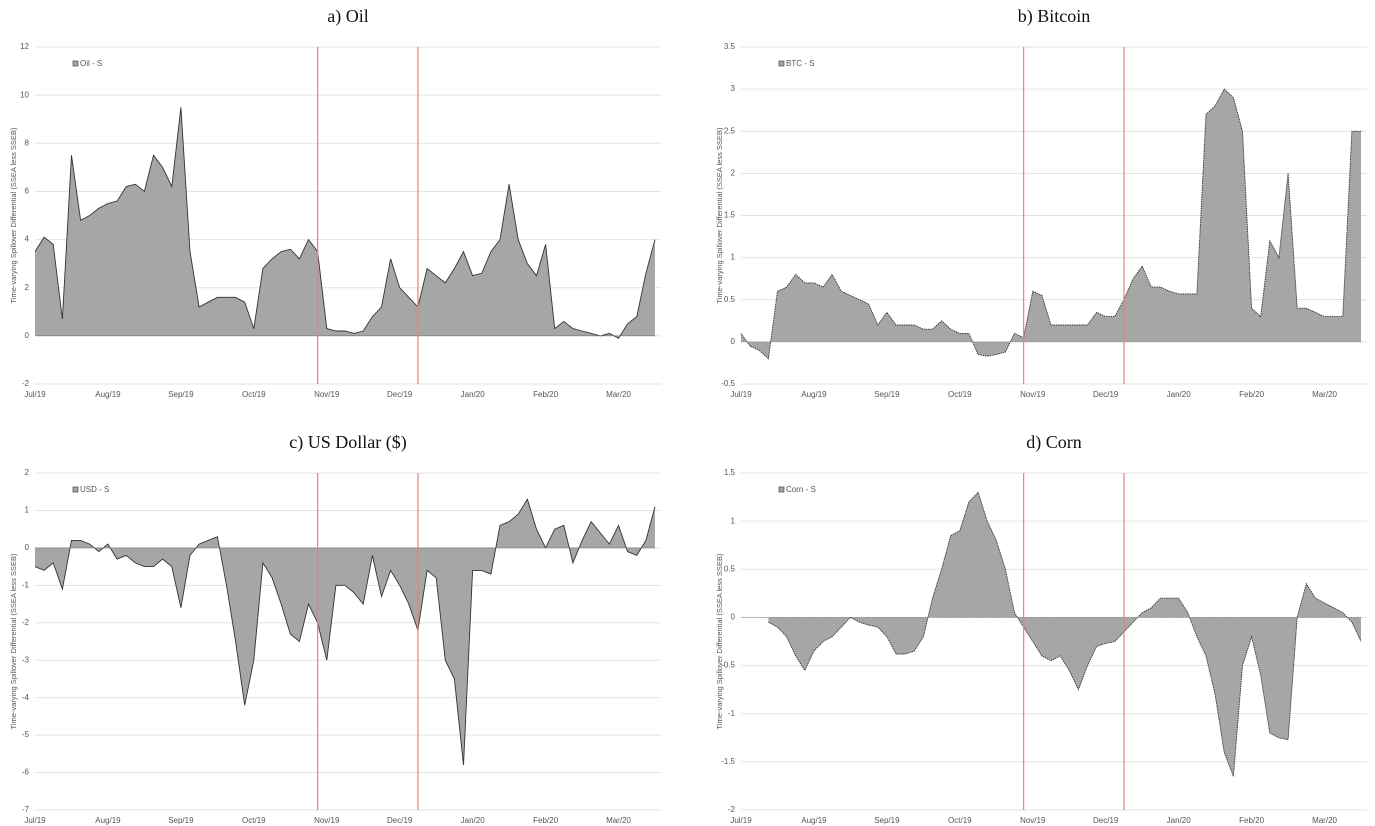  I want to click on y-tick-label: 12, so click(24, 46).